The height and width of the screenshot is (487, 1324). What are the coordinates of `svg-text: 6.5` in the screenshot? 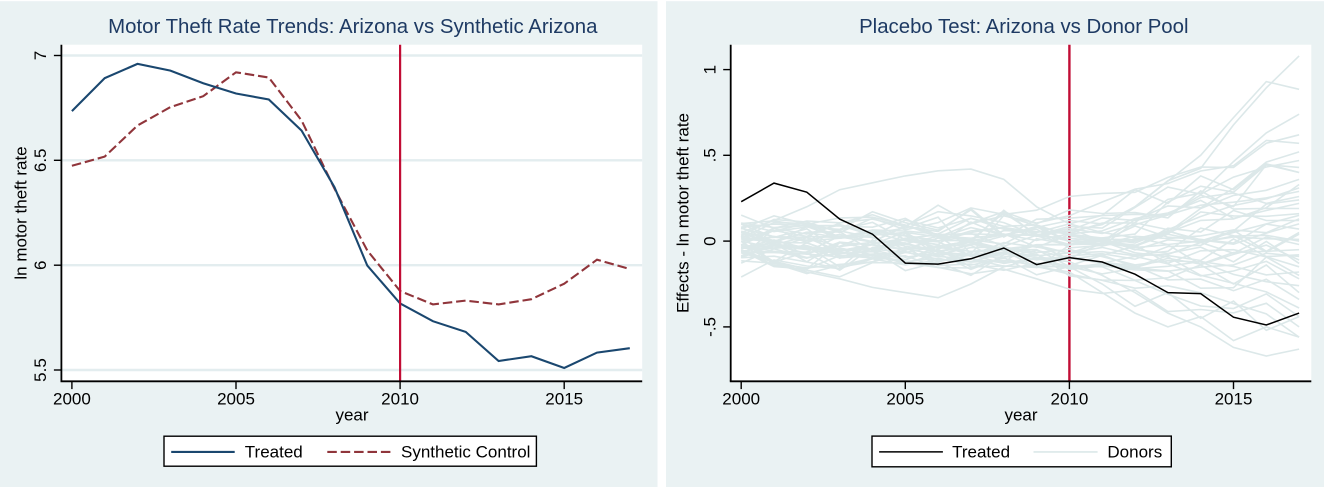 It's located at (40, 160).